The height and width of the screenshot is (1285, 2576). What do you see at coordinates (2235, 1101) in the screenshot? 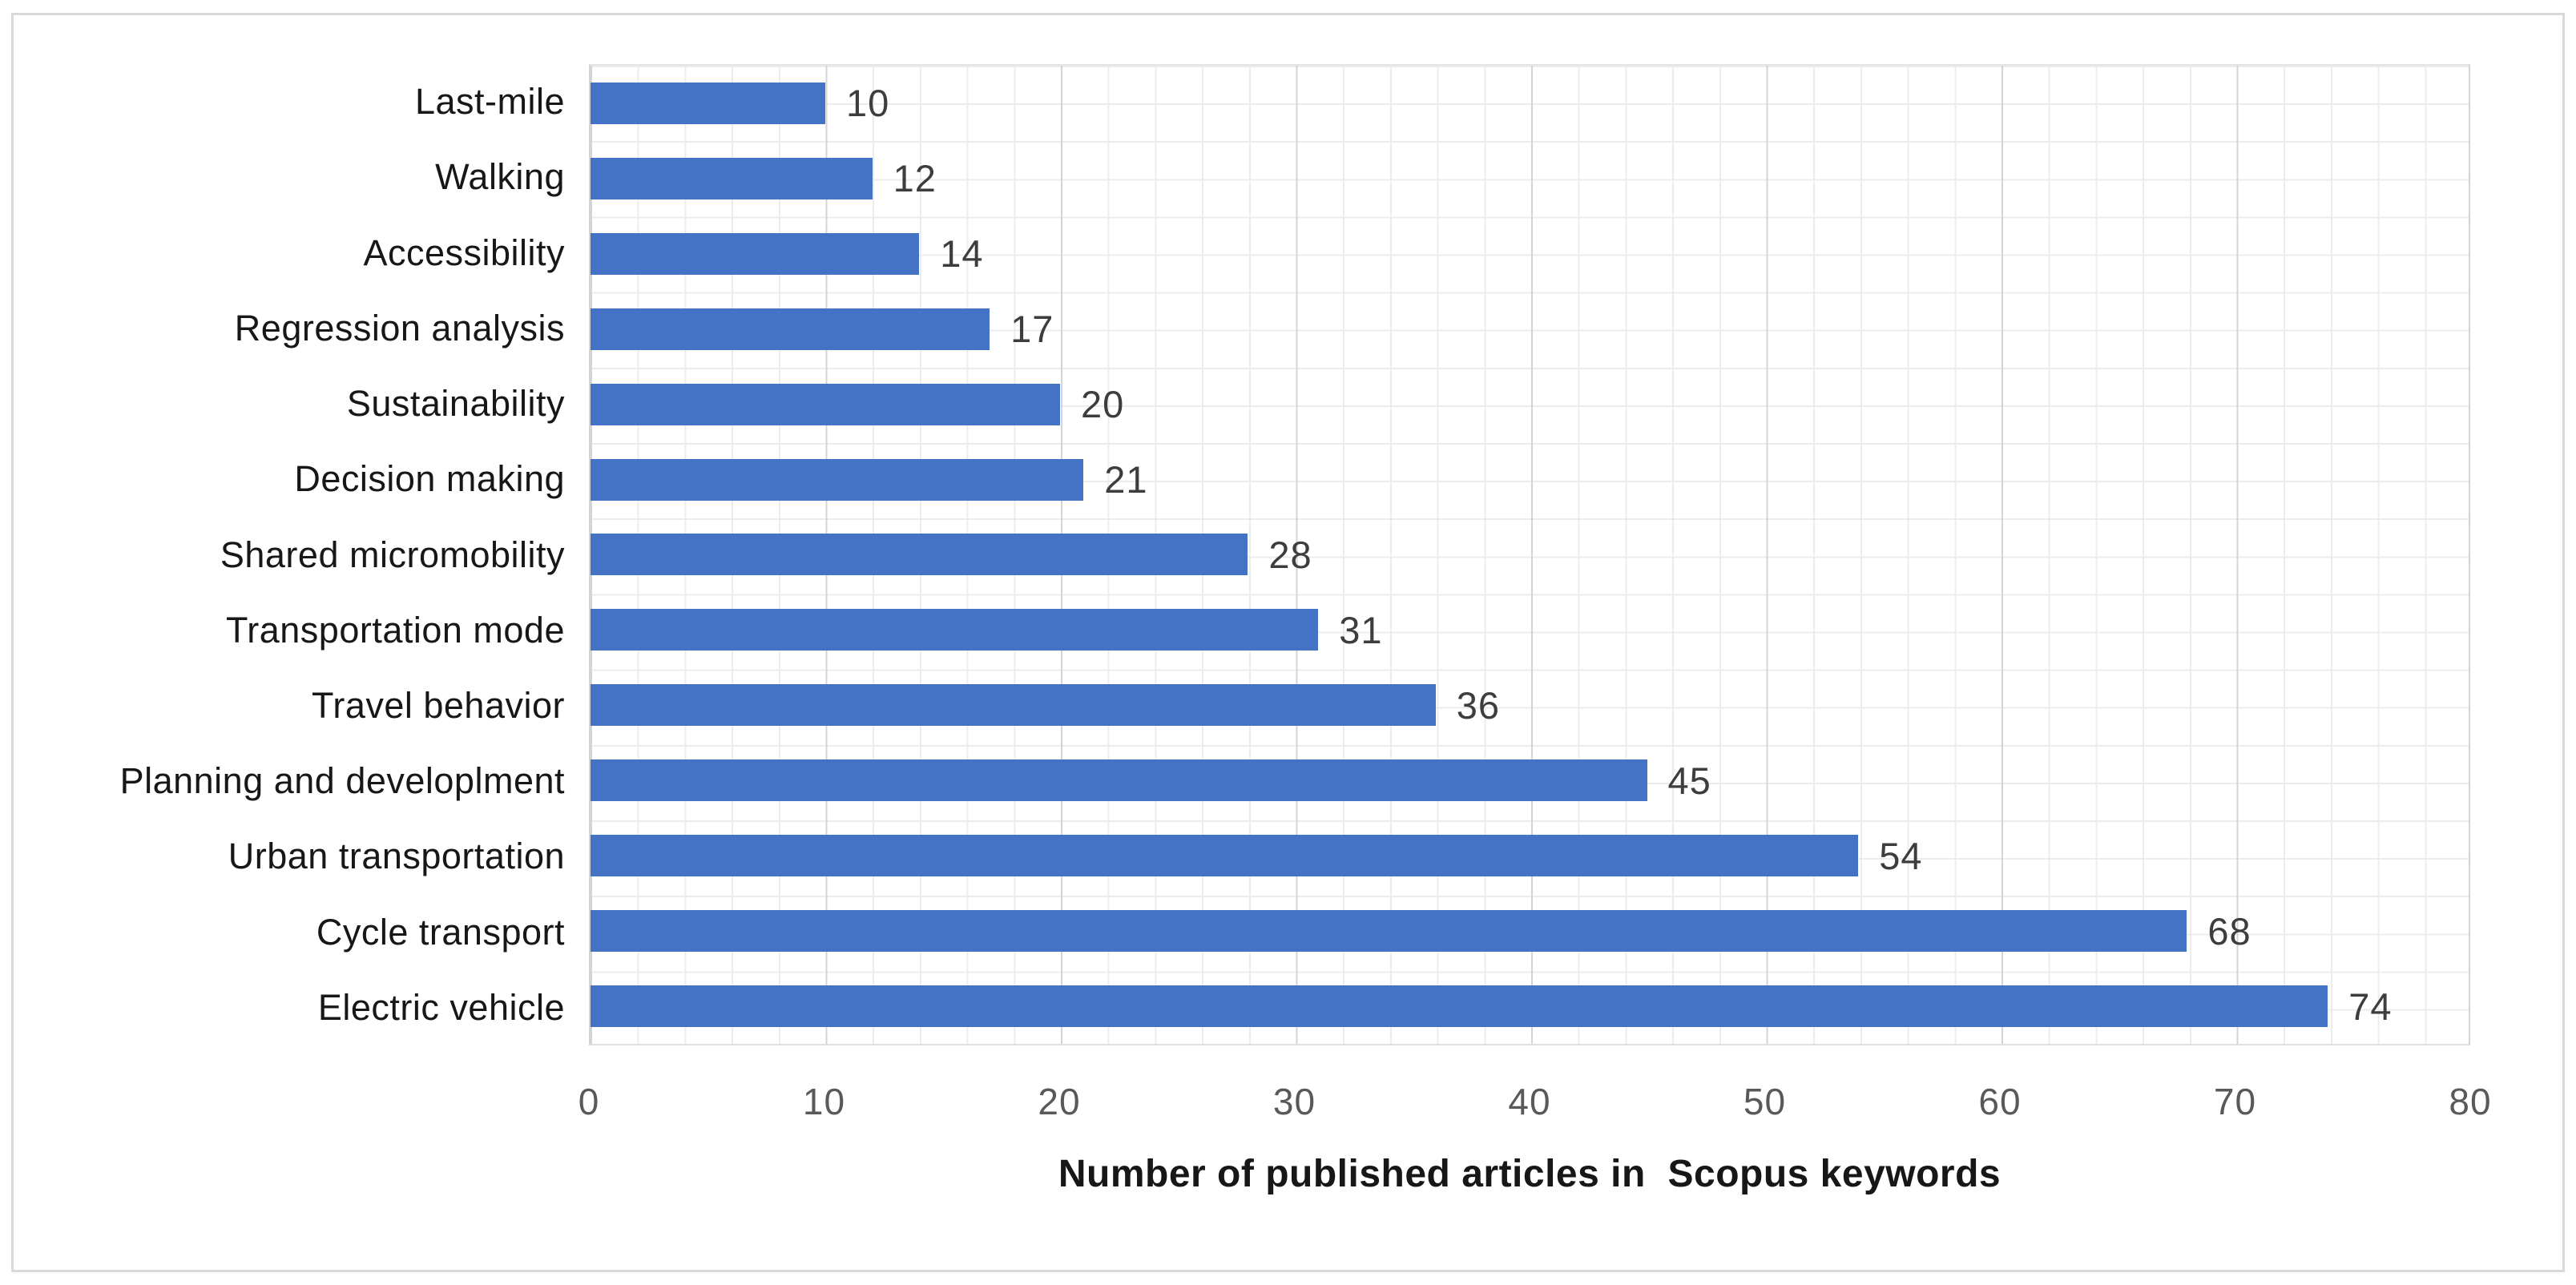
I see `x-tick-label: 70` at bounding box center [2235, 1101].